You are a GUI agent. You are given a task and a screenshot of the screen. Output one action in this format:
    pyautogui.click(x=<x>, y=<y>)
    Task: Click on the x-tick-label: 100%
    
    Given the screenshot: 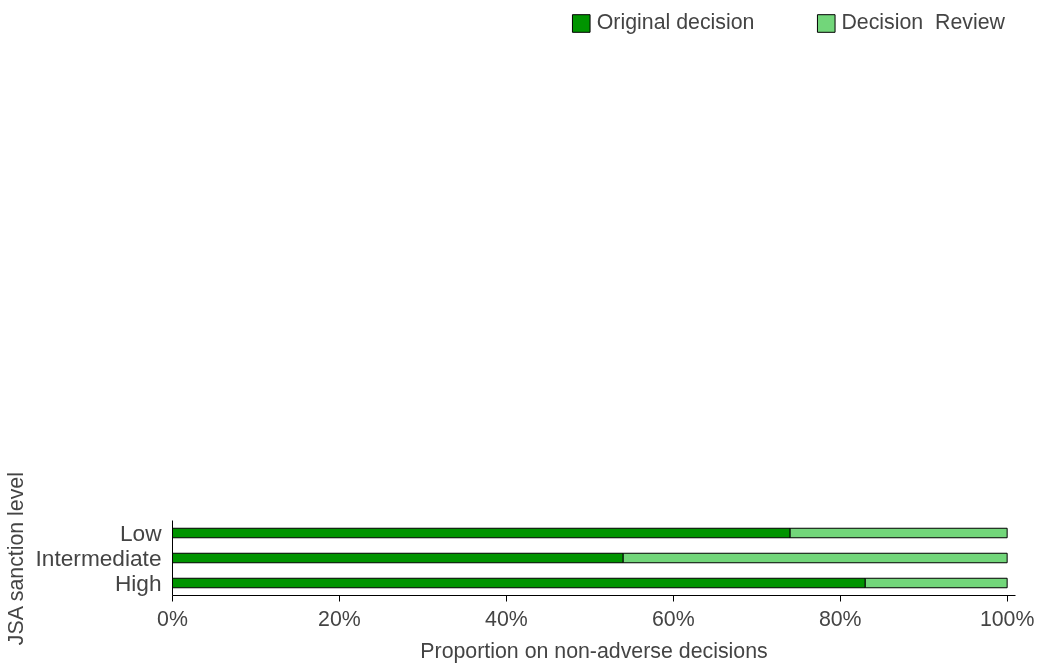 What is the action you would take?
    pyautogui.click(x=1007, y=618)
    